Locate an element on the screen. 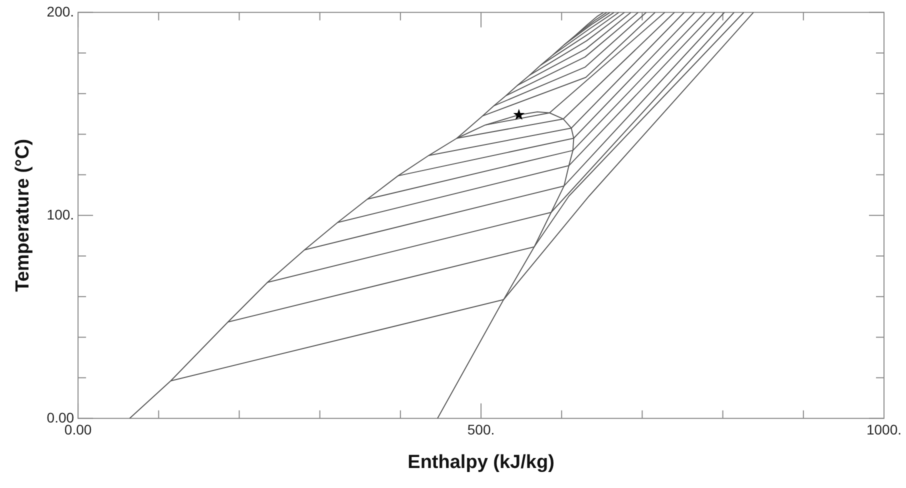 Image resolution: width=906 pixels, height=488 pixels. x-axis-title: Enthalpy (kJ/kg) is located at coordinates (481, 462).